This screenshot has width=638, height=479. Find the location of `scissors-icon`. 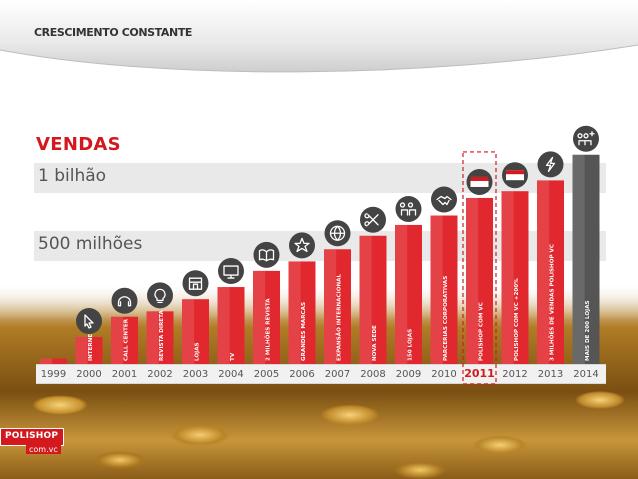

scissors-icon is located at coordinates (371, 220).